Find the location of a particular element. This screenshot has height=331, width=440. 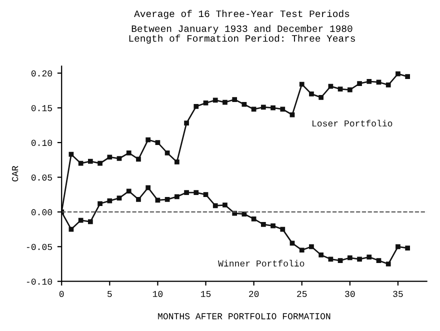

x-axis-title: MONTHS AFTER PORTFOLIO FORMATION is located at coordinates (244, 316).